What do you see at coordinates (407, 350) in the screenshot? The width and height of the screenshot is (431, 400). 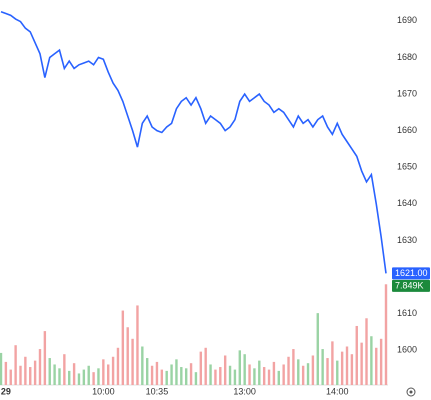 I see `y-tick-label: 1600` at bounding box center [407, 350].